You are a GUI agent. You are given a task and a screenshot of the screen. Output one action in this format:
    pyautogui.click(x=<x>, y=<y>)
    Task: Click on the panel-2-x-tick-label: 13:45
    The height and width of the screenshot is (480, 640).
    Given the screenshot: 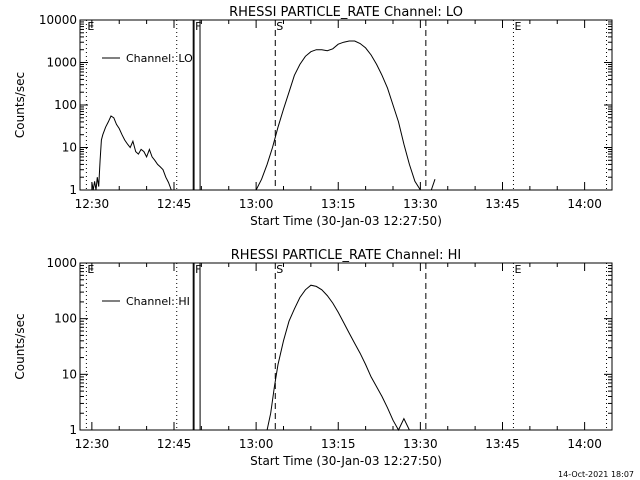 What is the action you would take?
    pyautogui.click(x=502, y=444)
    